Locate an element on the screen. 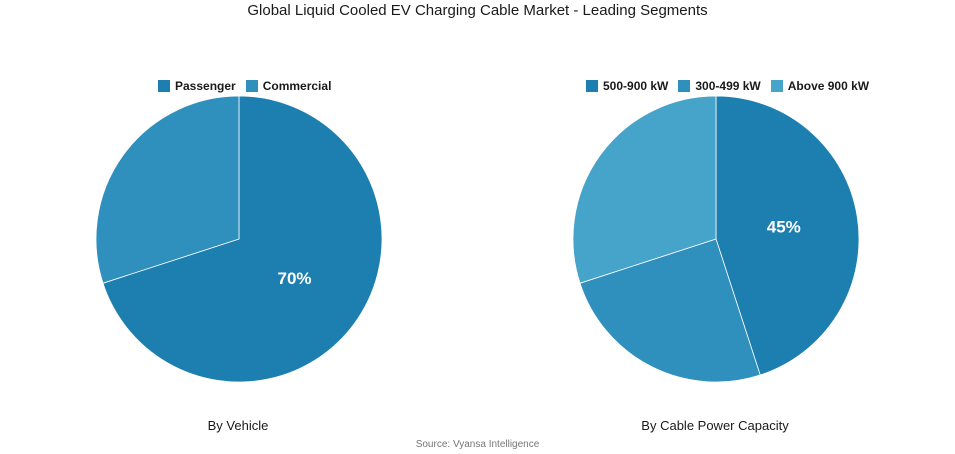 Image resolution: width=955 pixels, height=454 pixels. legend-label: Above 900 kW is located at coordinates (828, 86).